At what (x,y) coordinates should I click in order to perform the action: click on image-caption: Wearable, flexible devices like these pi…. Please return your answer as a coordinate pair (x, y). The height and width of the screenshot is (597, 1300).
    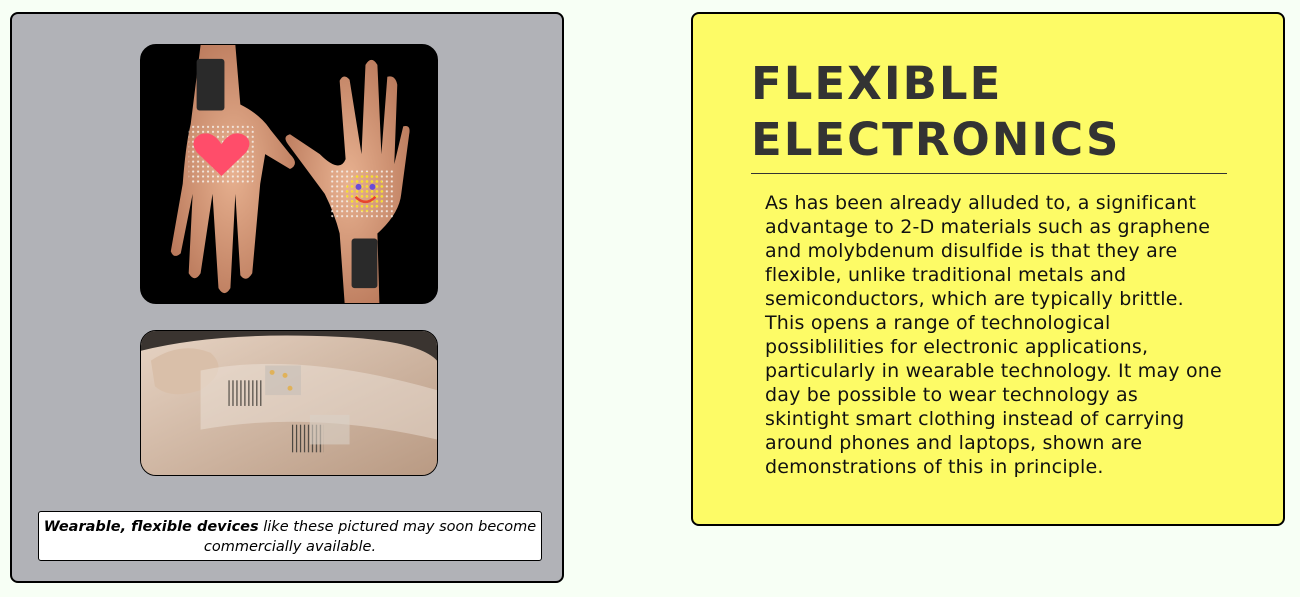
    Looking at the image, I should click on (290, 536).